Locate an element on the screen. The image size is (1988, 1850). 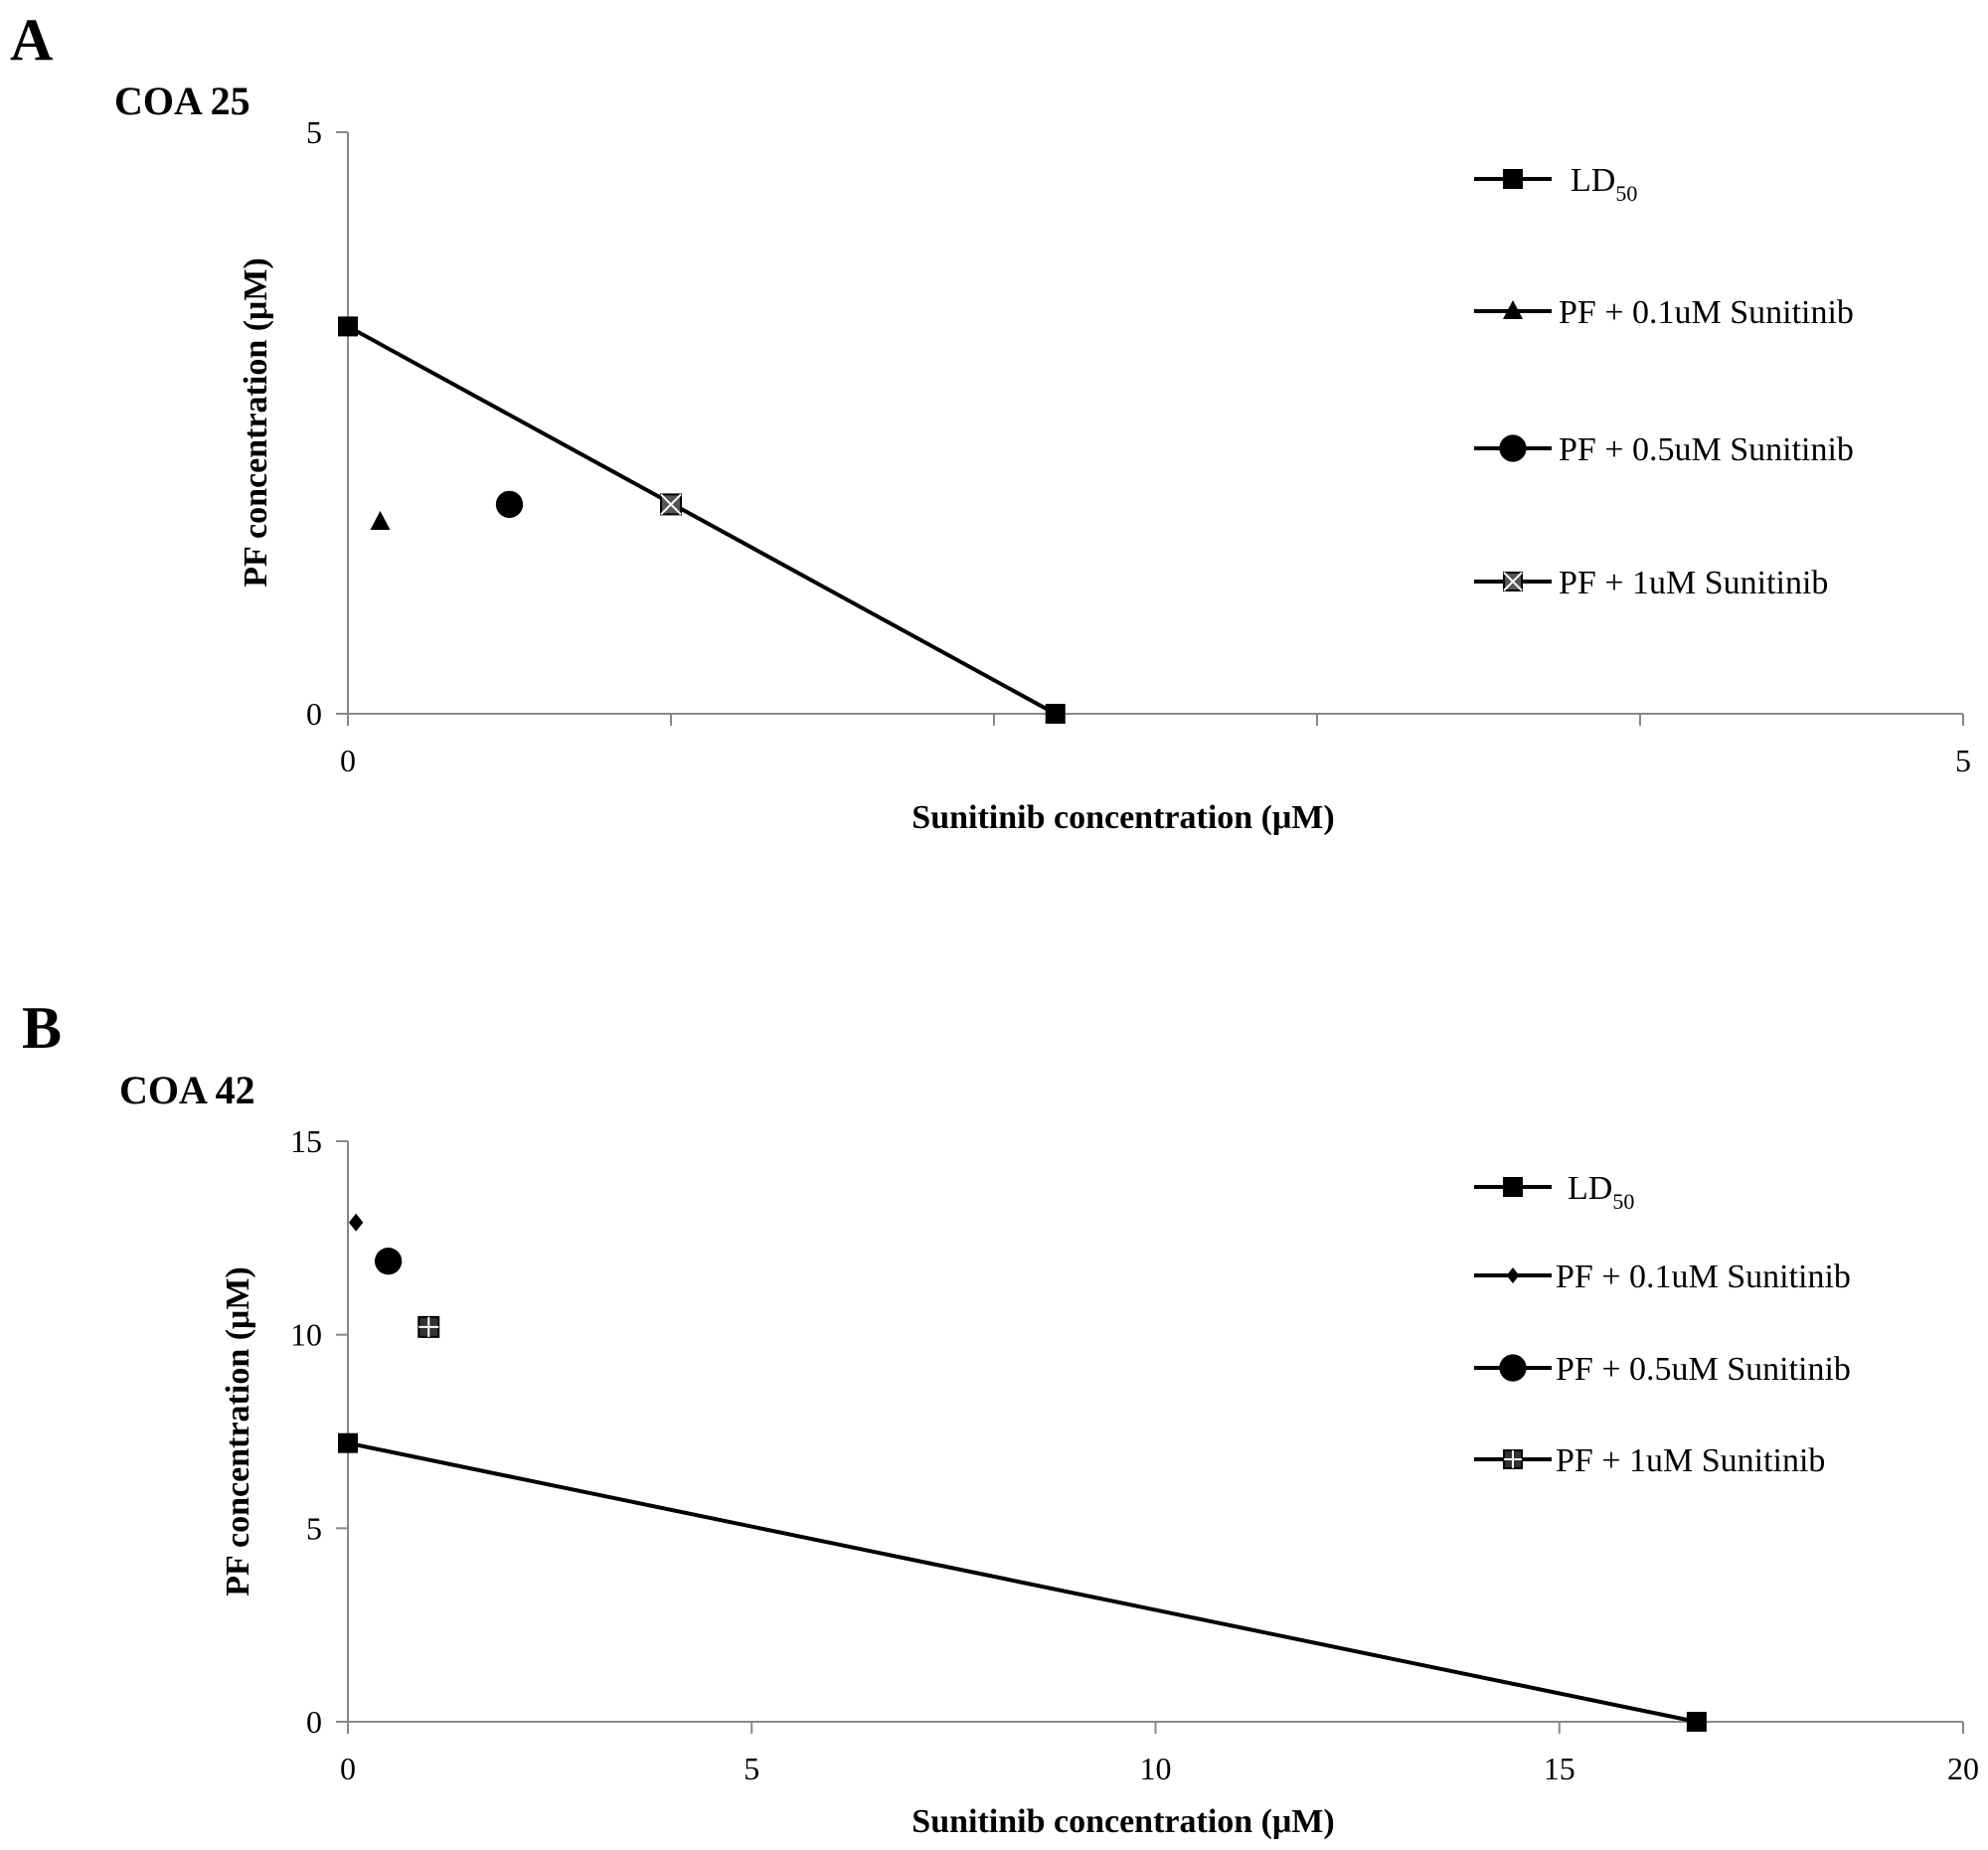
x-tick-label: 10 is located at coordinates (1156, 1768).